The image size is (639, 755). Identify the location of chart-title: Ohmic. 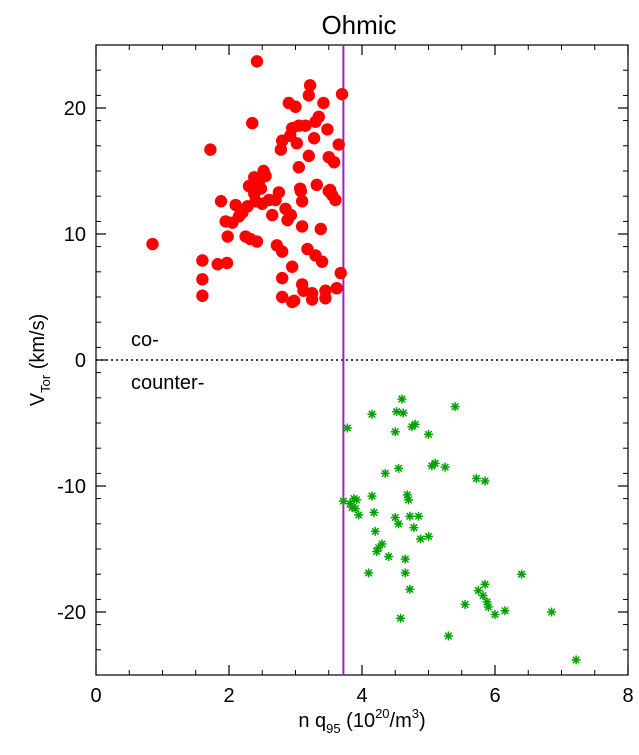
(358, 25).